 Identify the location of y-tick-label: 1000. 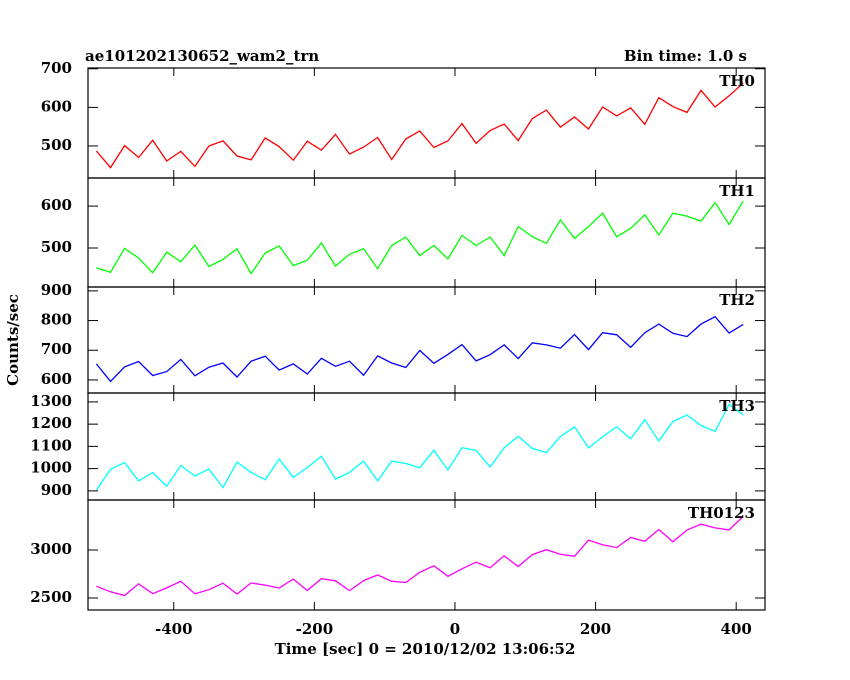
(51, 468).